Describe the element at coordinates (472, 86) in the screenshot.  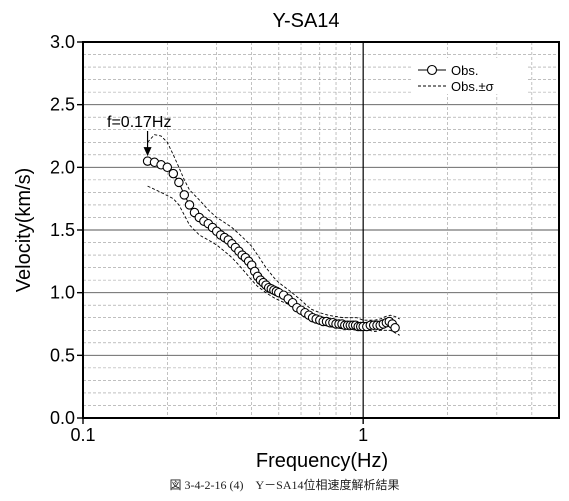
I see `legend-sigma-label: Obs.±σ` at that location.